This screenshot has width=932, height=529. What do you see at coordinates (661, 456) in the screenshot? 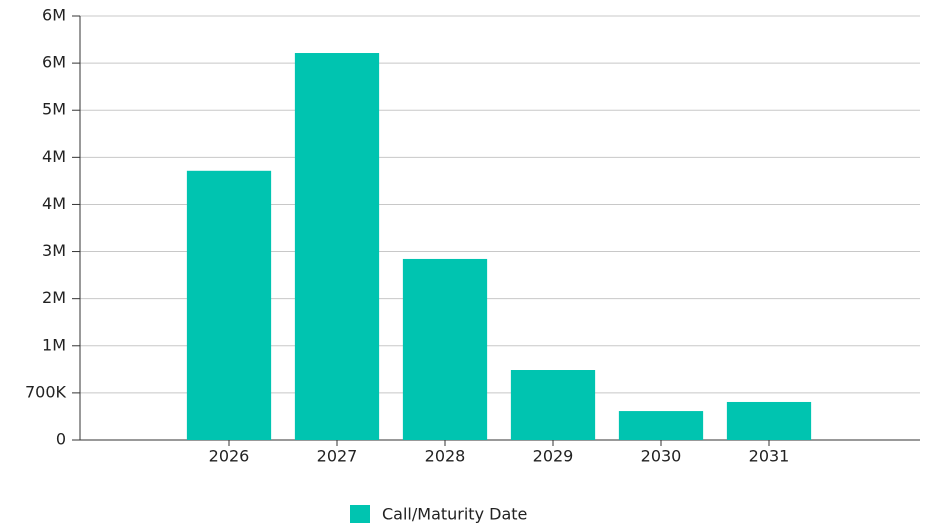
I see `x-tick-label: 2030` at bounding box center [661, 456].